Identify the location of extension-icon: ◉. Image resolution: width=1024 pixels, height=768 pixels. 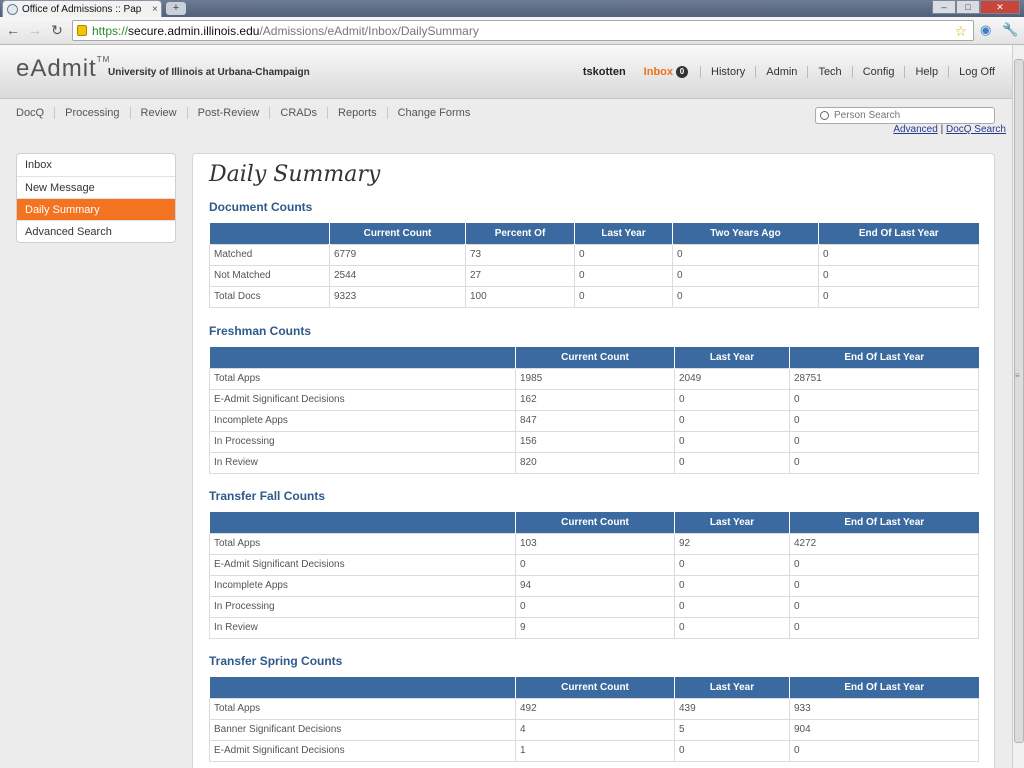
(986, 29).